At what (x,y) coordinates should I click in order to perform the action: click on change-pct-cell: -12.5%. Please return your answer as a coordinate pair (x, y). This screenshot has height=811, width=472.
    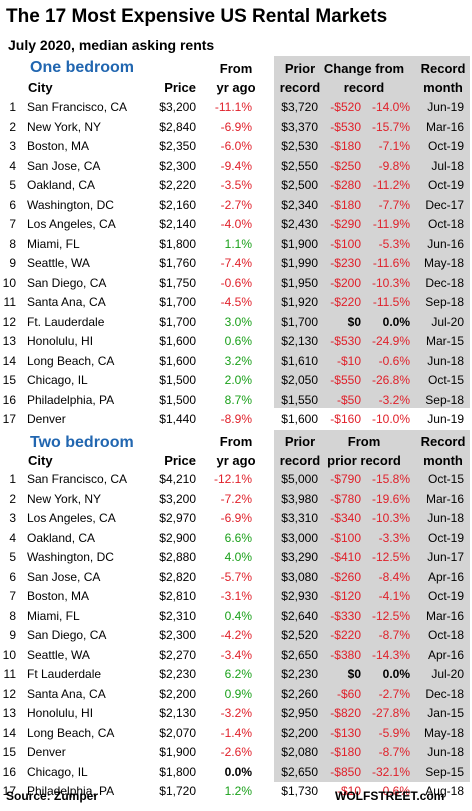
    Looking at the image, I should click on (390, 615).